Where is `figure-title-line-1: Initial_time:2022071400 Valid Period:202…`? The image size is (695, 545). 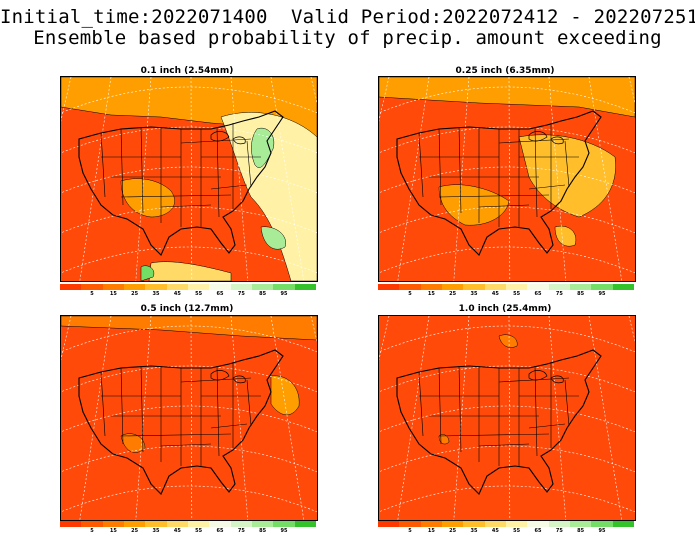 figure-title-line-1: Initial_time:2022071400 Valid Period:202… is located at coordinates (347, 17).